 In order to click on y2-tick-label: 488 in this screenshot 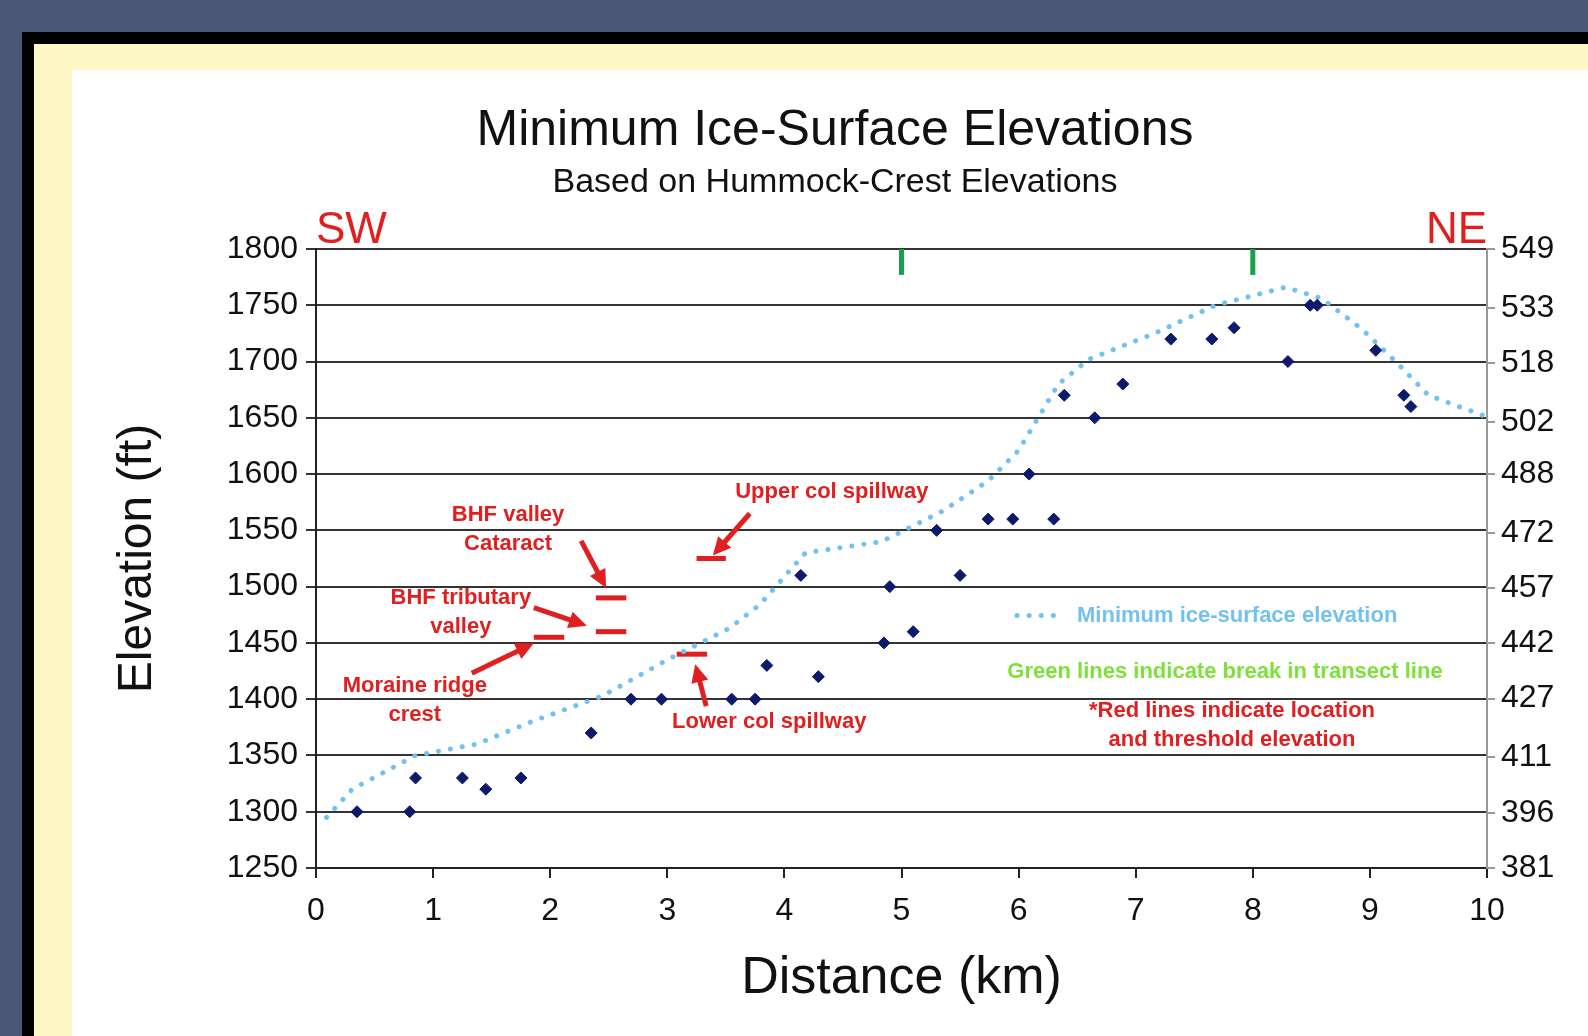, I will do `click(1528, 471)`.